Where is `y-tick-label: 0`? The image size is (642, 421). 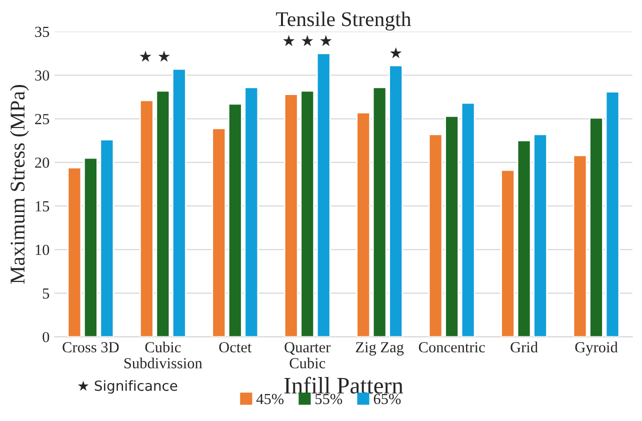 y-tick-label: 0 is located at coordinates (46, 337).